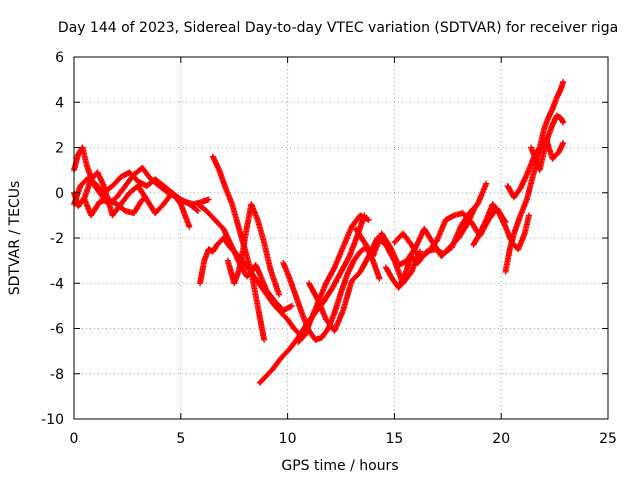 The width and height of the screenshot is (640, 480). I want to click on y-tick-label: 0, so click(59, 194).